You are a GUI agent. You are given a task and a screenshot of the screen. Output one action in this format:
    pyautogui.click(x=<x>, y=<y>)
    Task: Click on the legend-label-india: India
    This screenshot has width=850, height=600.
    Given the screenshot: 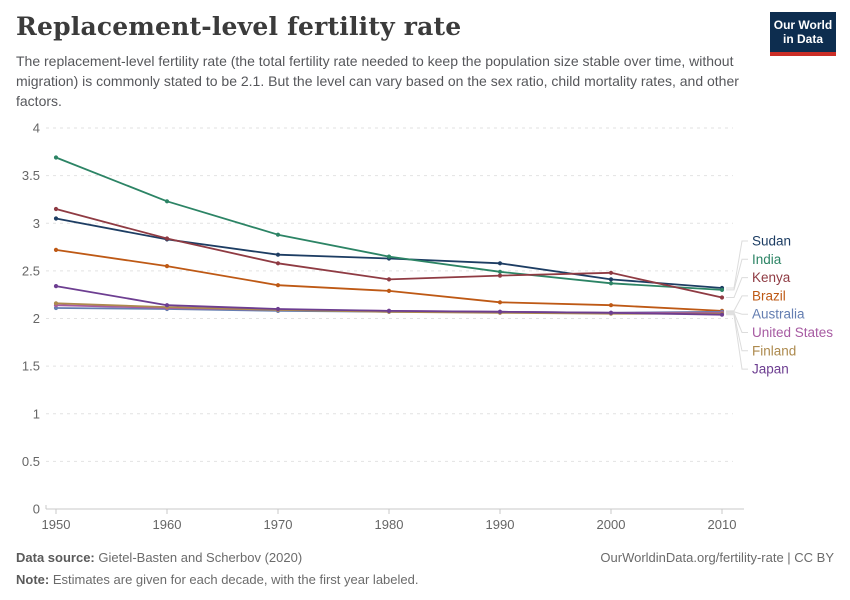 What is the action you would take?
    pyautogui.click(x=767, y=259)
    